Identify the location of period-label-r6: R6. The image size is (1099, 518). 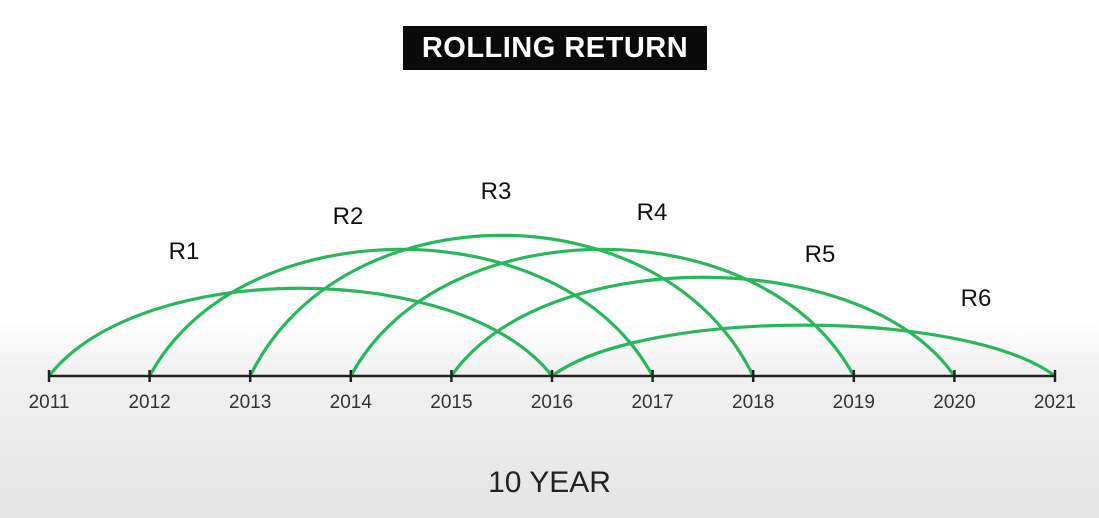
(976, 298).